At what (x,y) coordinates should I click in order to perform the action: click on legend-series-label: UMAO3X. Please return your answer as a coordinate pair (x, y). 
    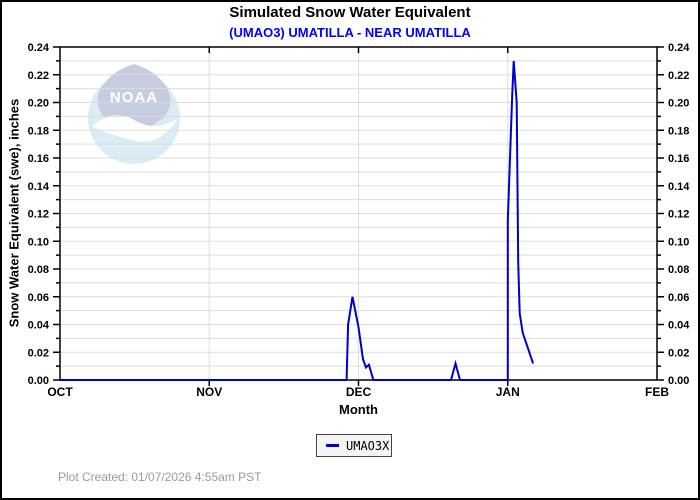
    Looking at the image, I should click on (368, 445).